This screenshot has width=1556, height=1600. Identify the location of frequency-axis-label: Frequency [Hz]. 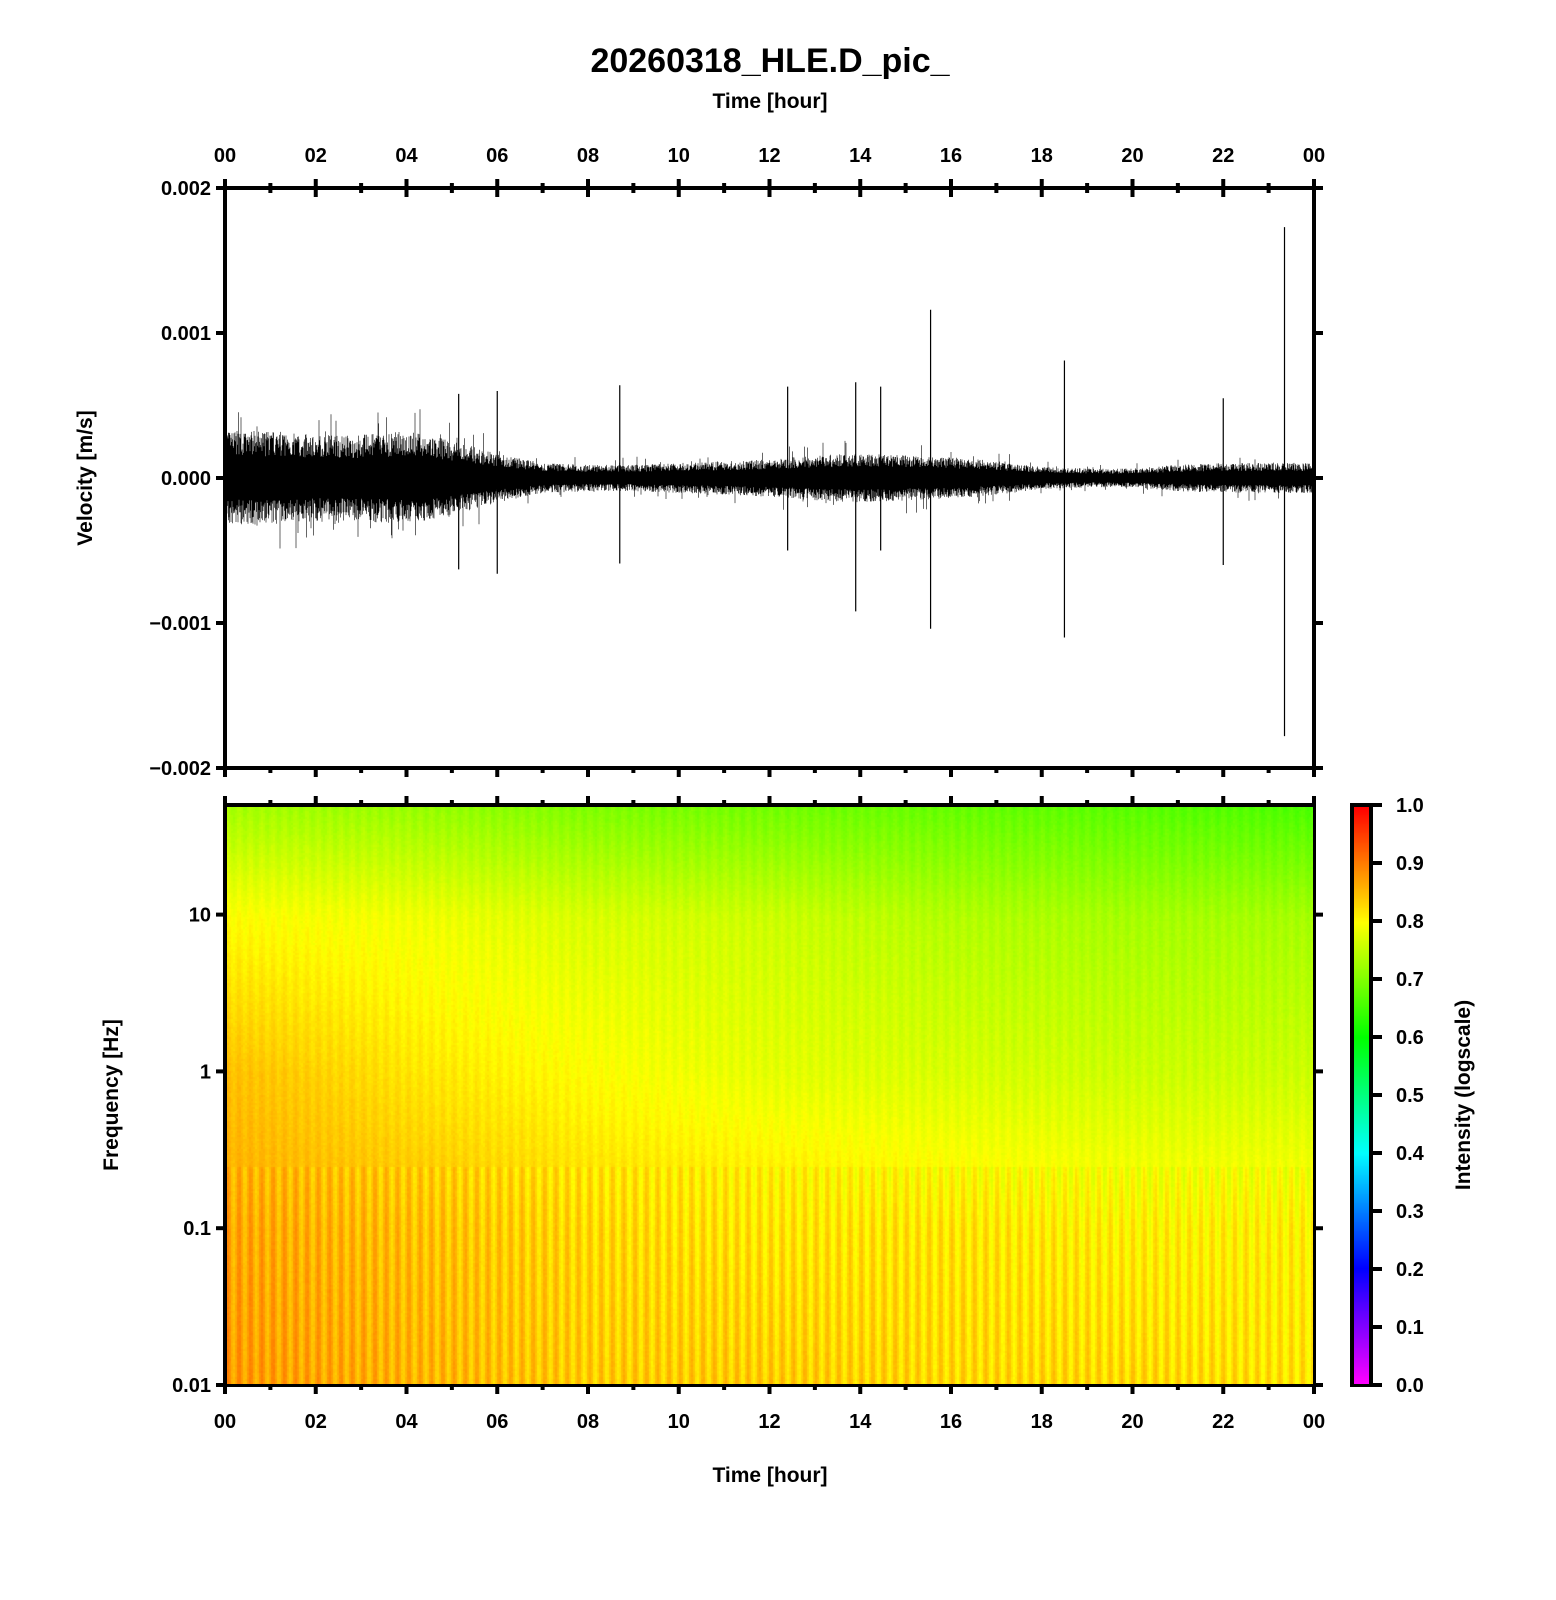
(111, 1095).